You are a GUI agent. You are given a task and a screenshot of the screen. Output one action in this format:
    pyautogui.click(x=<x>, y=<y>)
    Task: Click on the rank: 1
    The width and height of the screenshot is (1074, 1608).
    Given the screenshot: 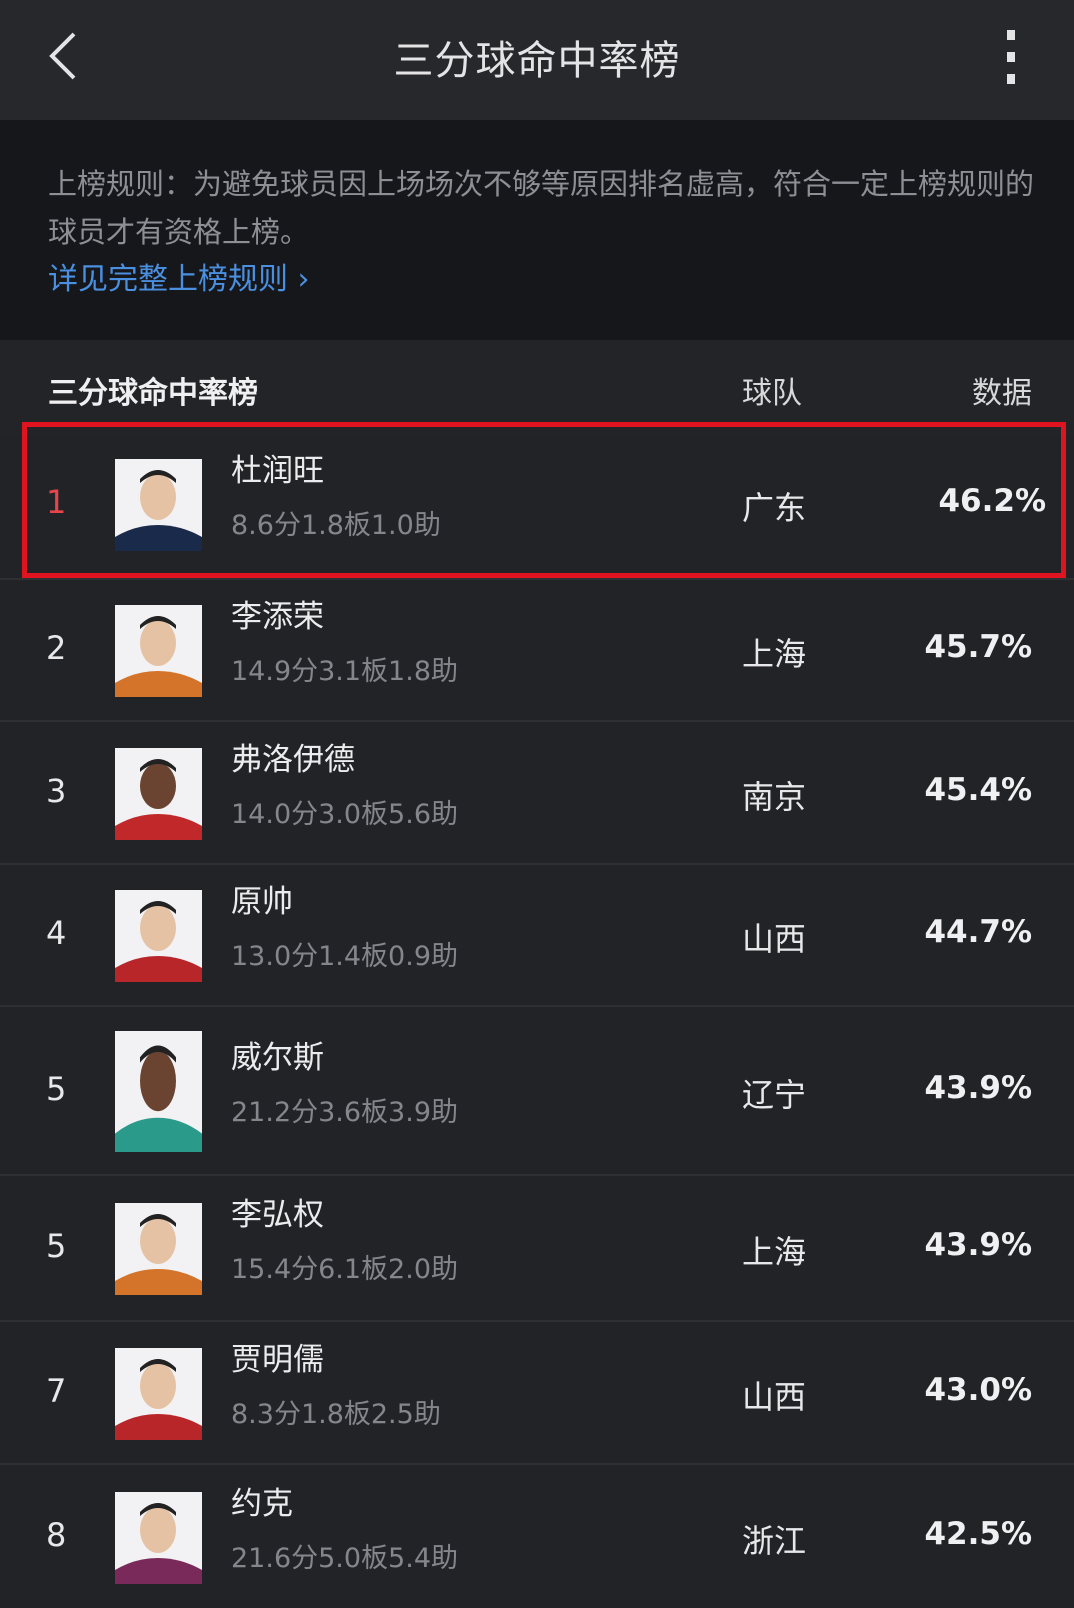 What is the action you would take?
    pyautogui.click(x=56, y=502)
    